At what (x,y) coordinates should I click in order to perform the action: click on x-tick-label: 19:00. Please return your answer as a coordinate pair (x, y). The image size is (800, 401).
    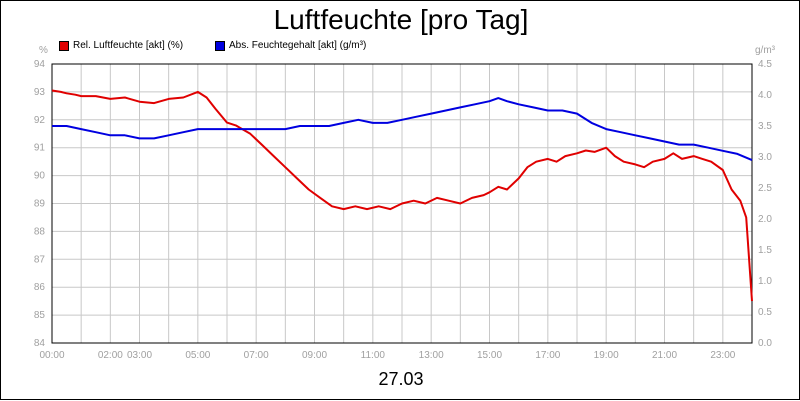
    Looking at the image, I should click on (606, 355).